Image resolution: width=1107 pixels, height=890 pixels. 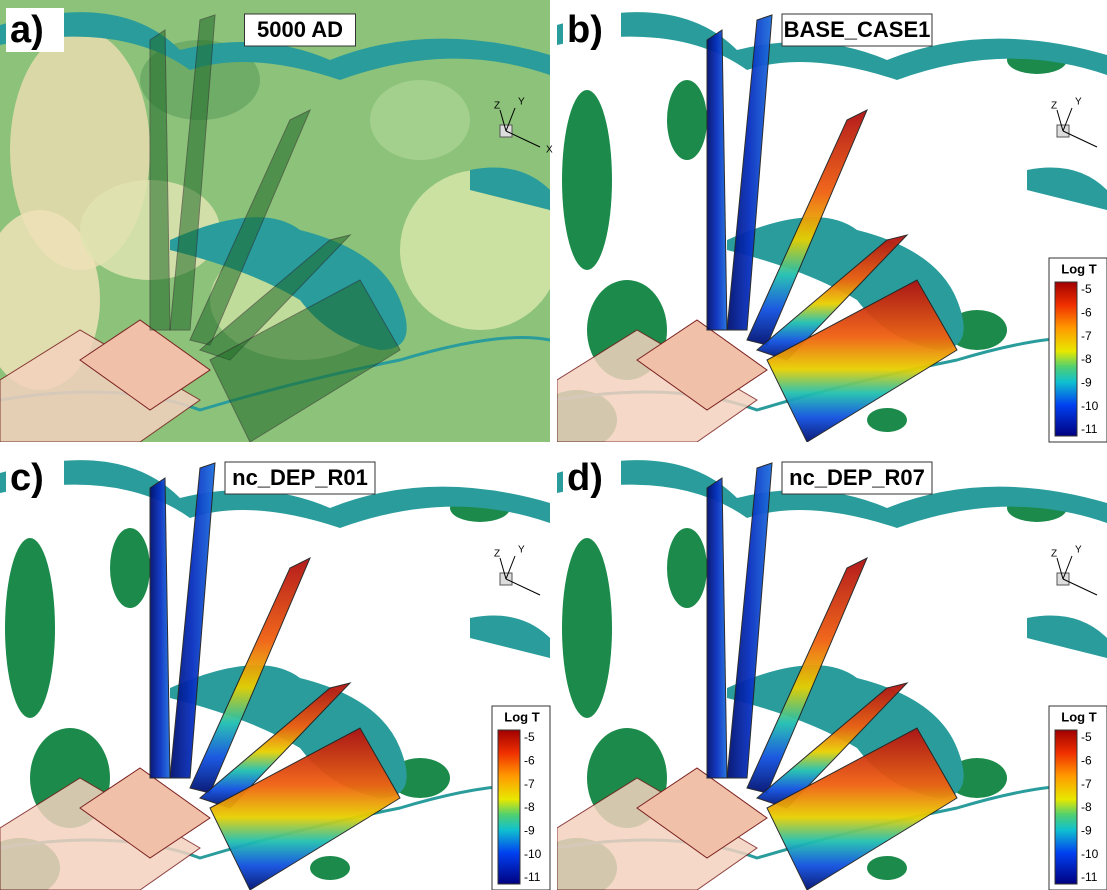 I want to click on panel-label: d), so click(x=585, y=478).